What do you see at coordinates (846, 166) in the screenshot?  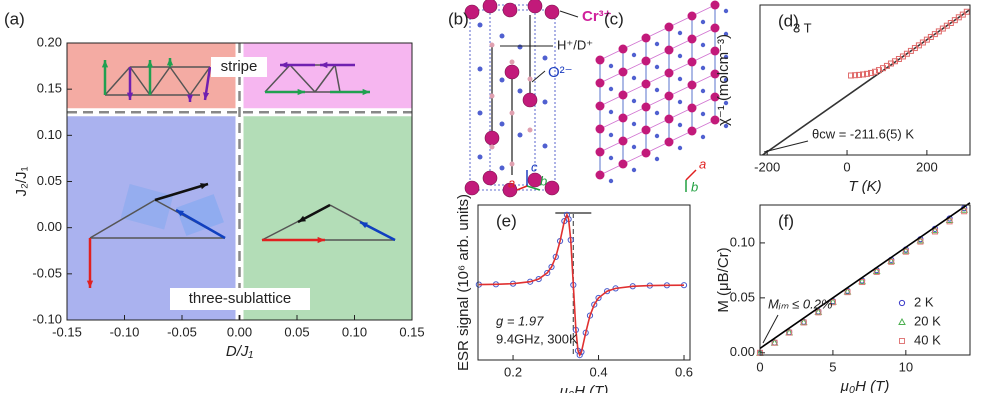 I see `x-tick-label: 0` at bounding box center [846, 166].